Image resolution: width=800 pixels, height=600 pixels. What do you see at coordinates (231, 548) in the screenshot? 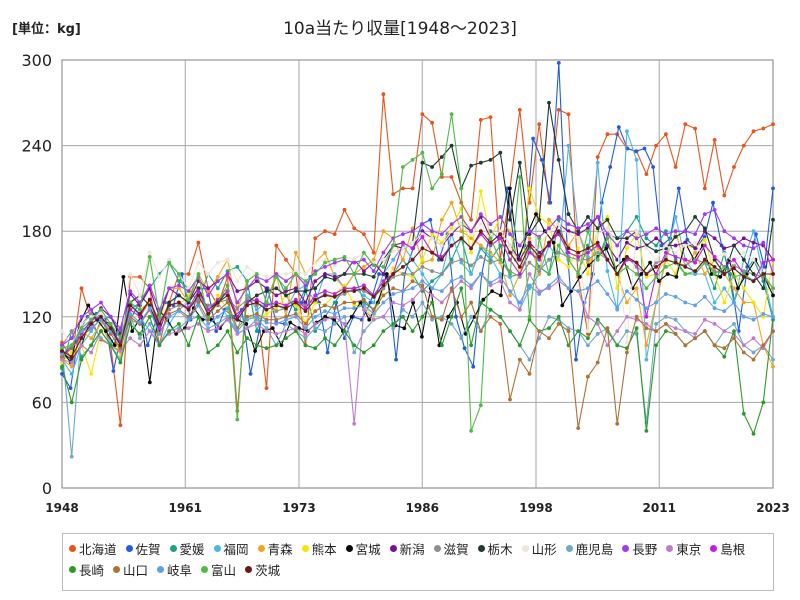
I see `legend-item: 福岡` at bounding box center [231, 548].